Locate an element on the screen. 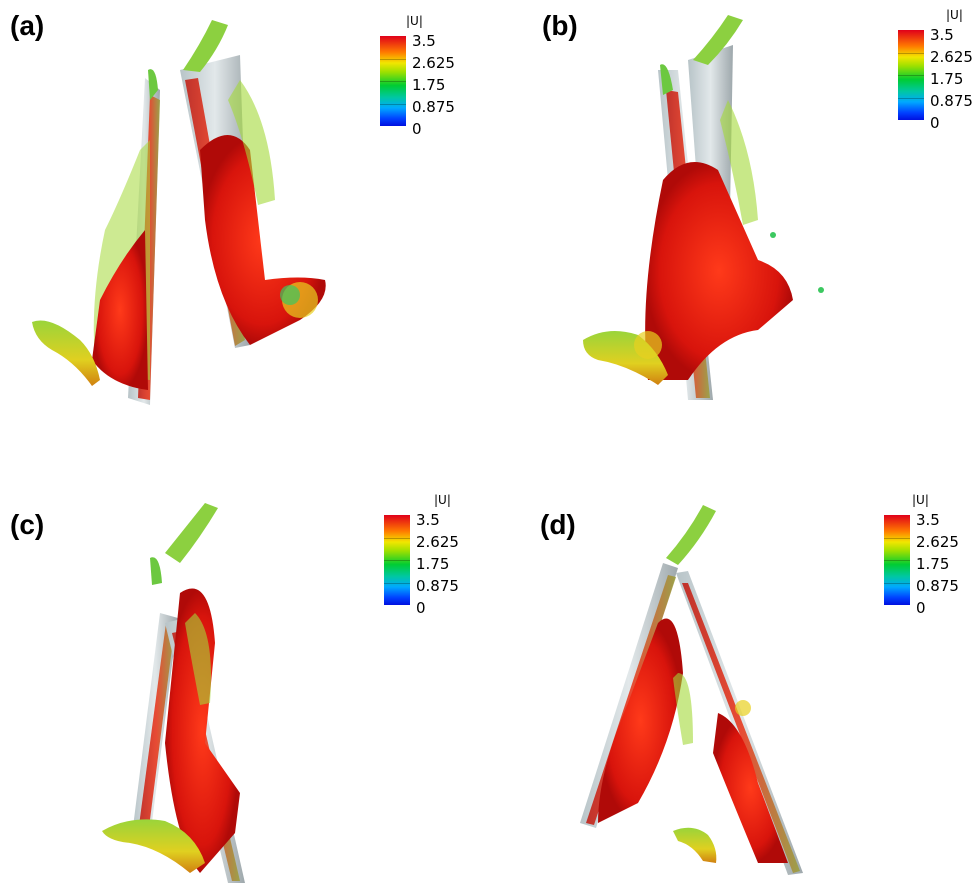  panel-label: (b) is located at coordinates (560, 25).